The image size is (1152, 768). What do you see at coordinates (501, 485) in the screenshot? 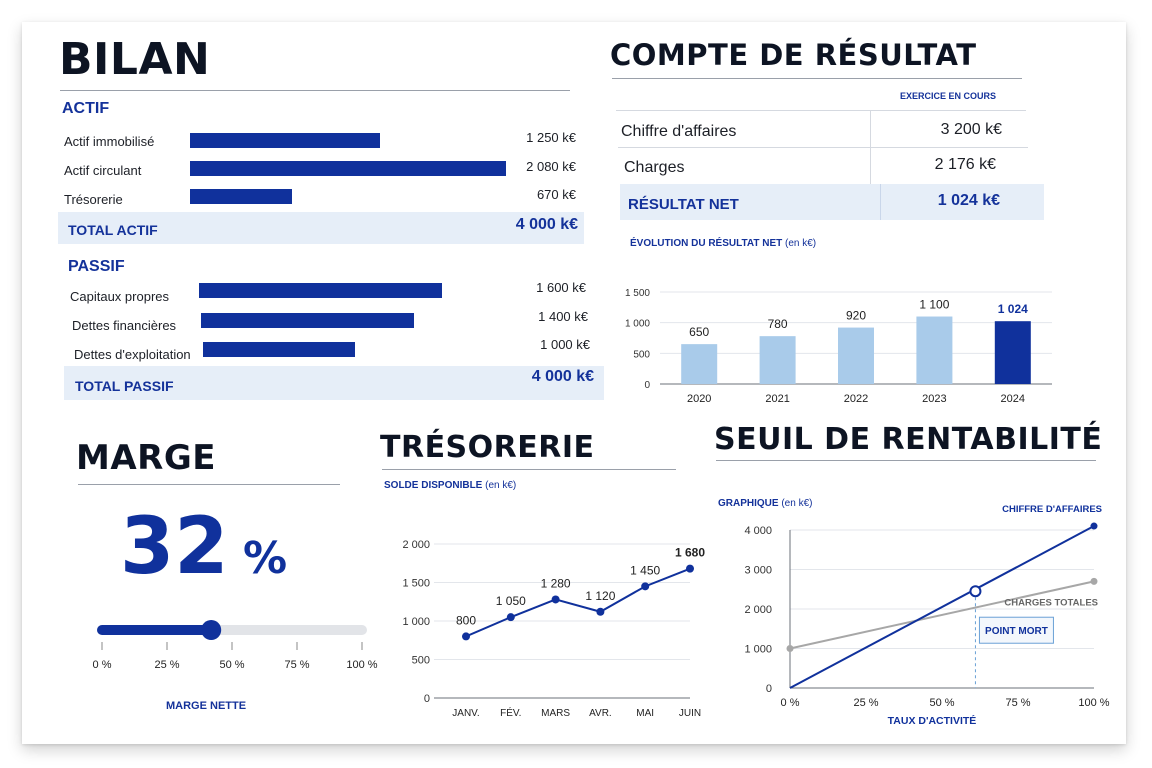
I see `tresorerie-unit: (en k€)` at bounding box center [501, 485].